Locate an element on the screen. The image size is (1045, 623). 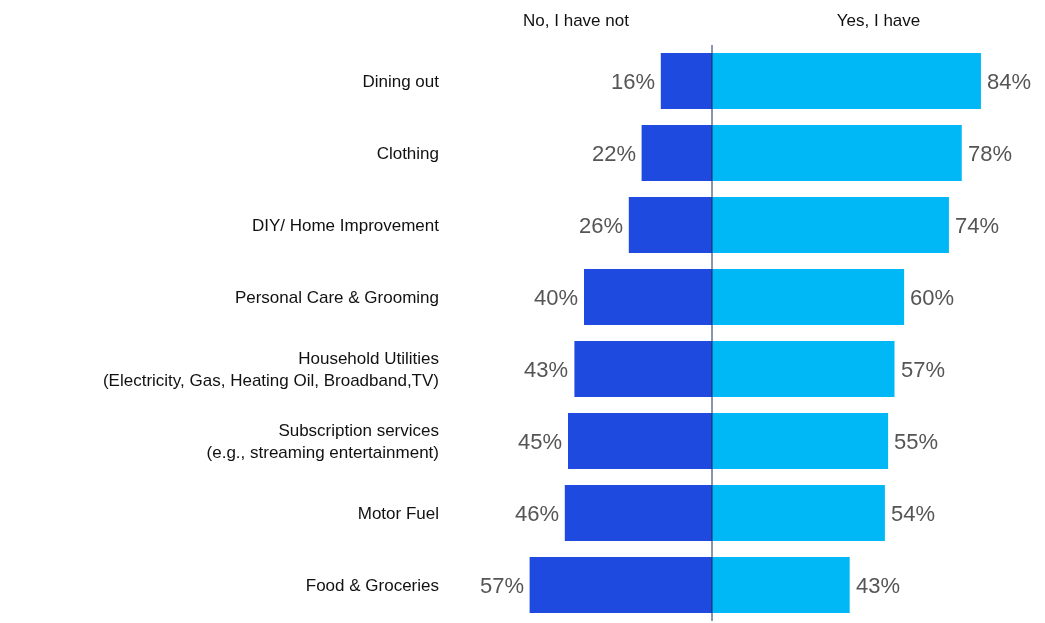
data-label: 45% is located at coordinates (540, 441).